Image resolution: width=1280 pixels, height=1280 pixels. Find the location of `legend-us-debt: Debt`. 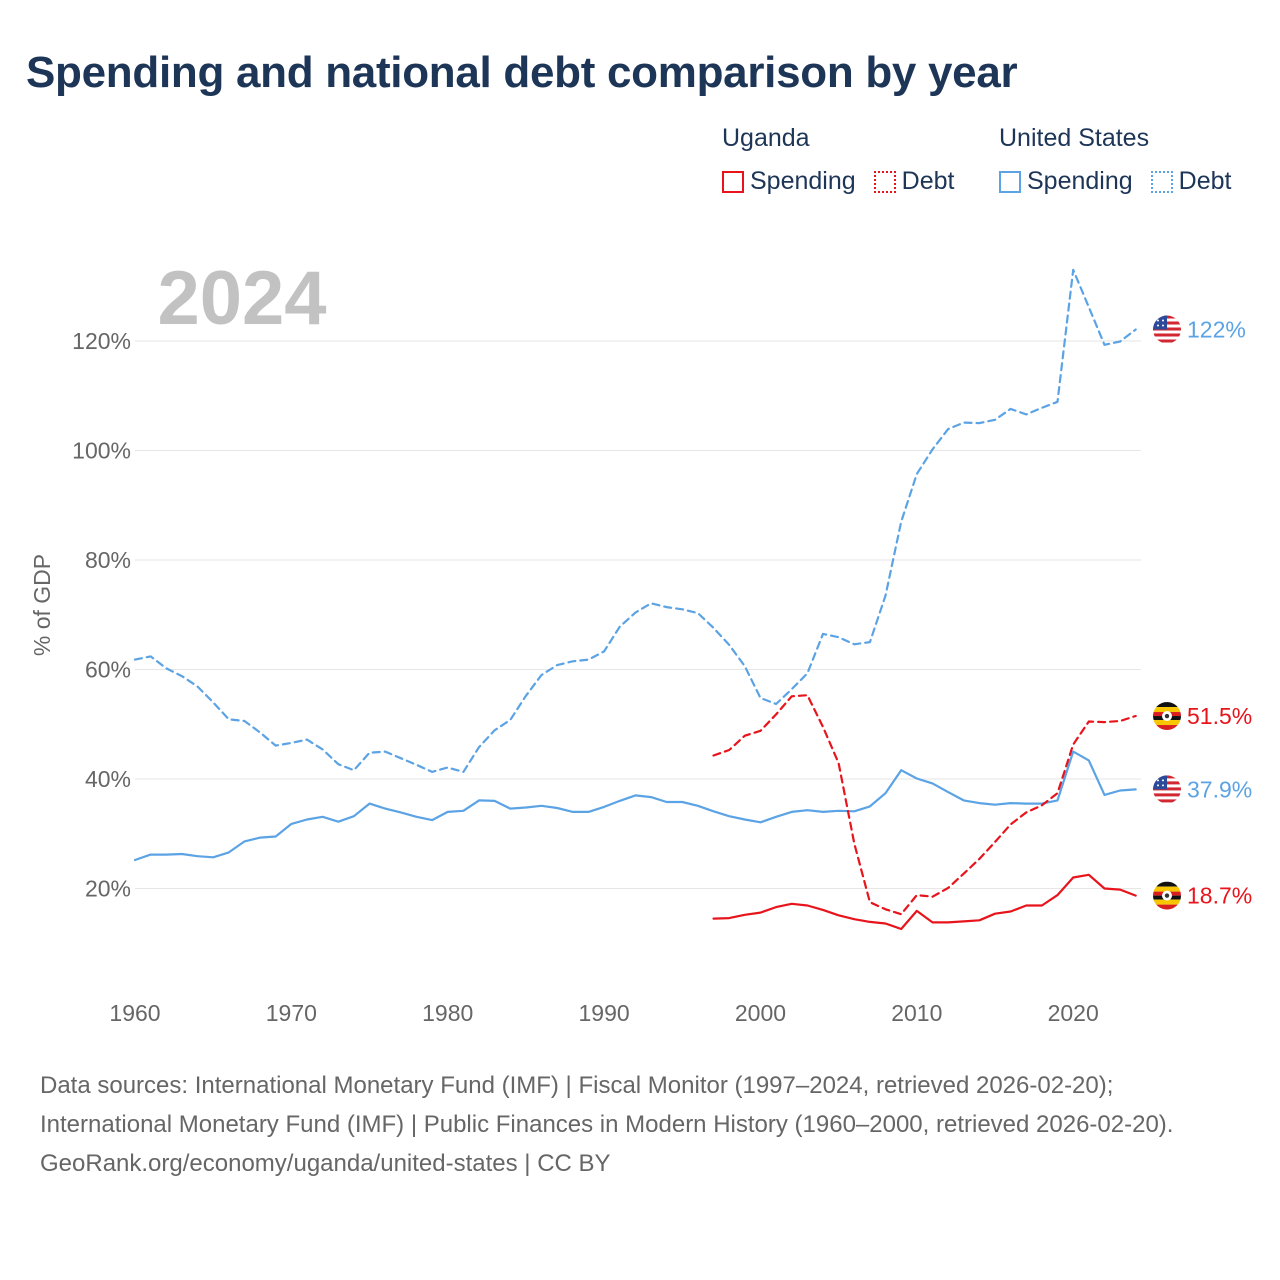

legend-us-debt: Debt is located at coordinates (1191, 181).